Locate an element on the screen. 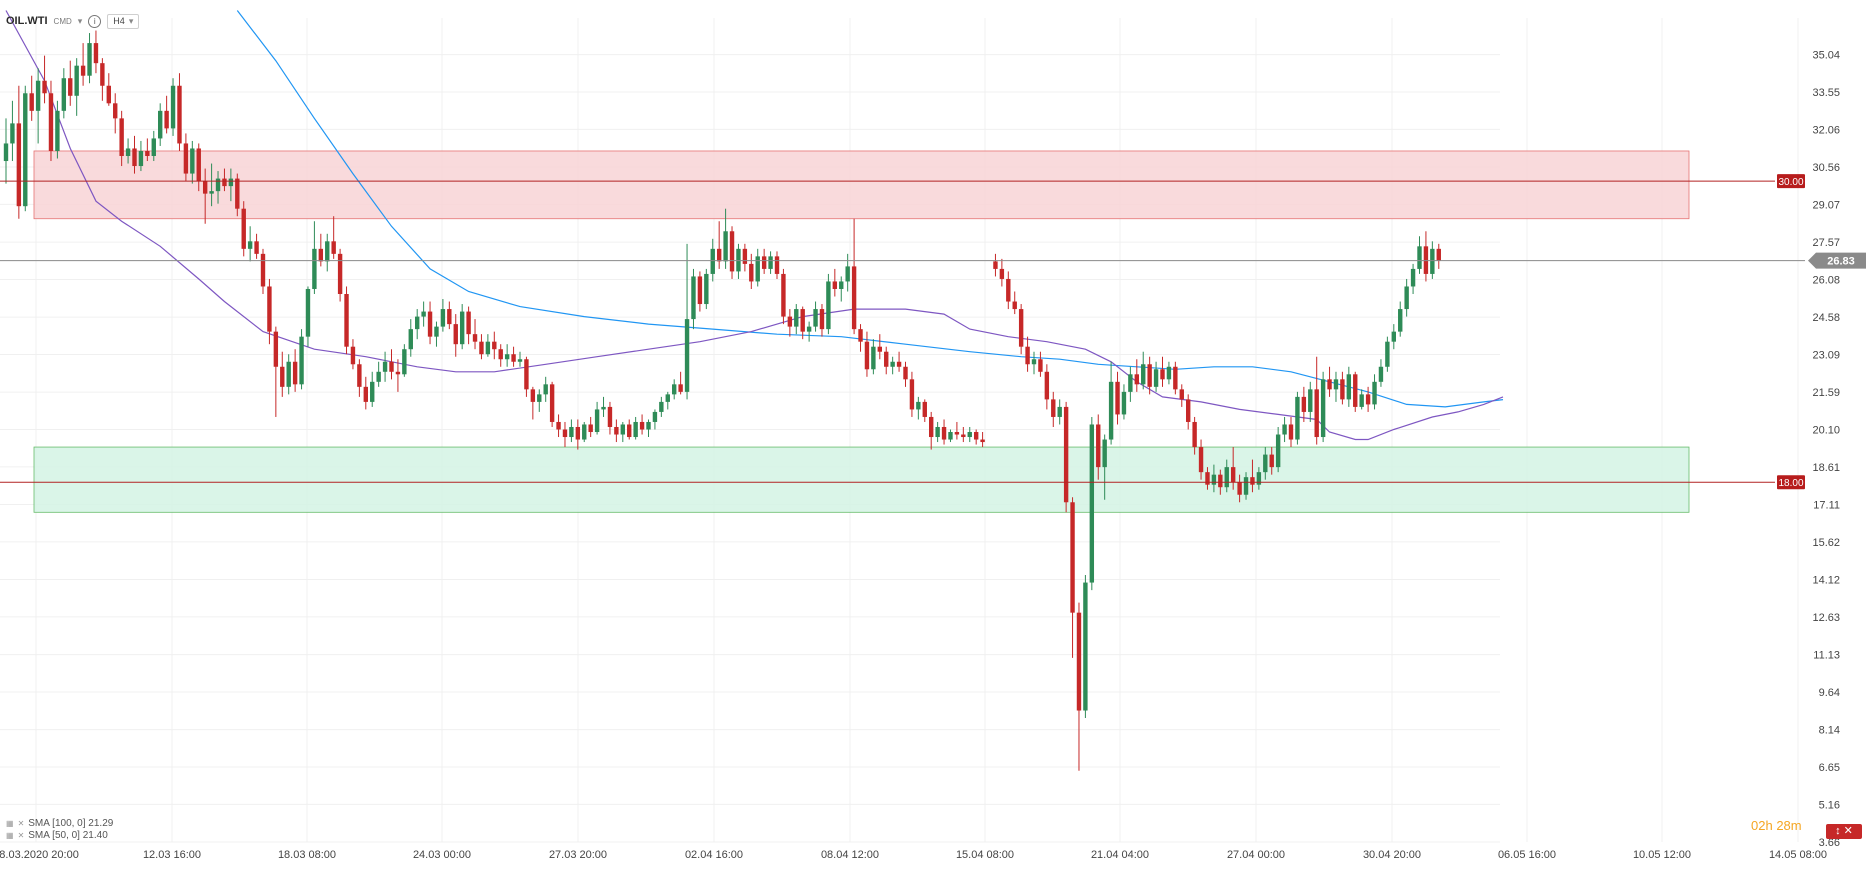 The height and width of the screenshot is (870, 1866). support-price-tag: 18.00 is located at coordinates (1790, 483).